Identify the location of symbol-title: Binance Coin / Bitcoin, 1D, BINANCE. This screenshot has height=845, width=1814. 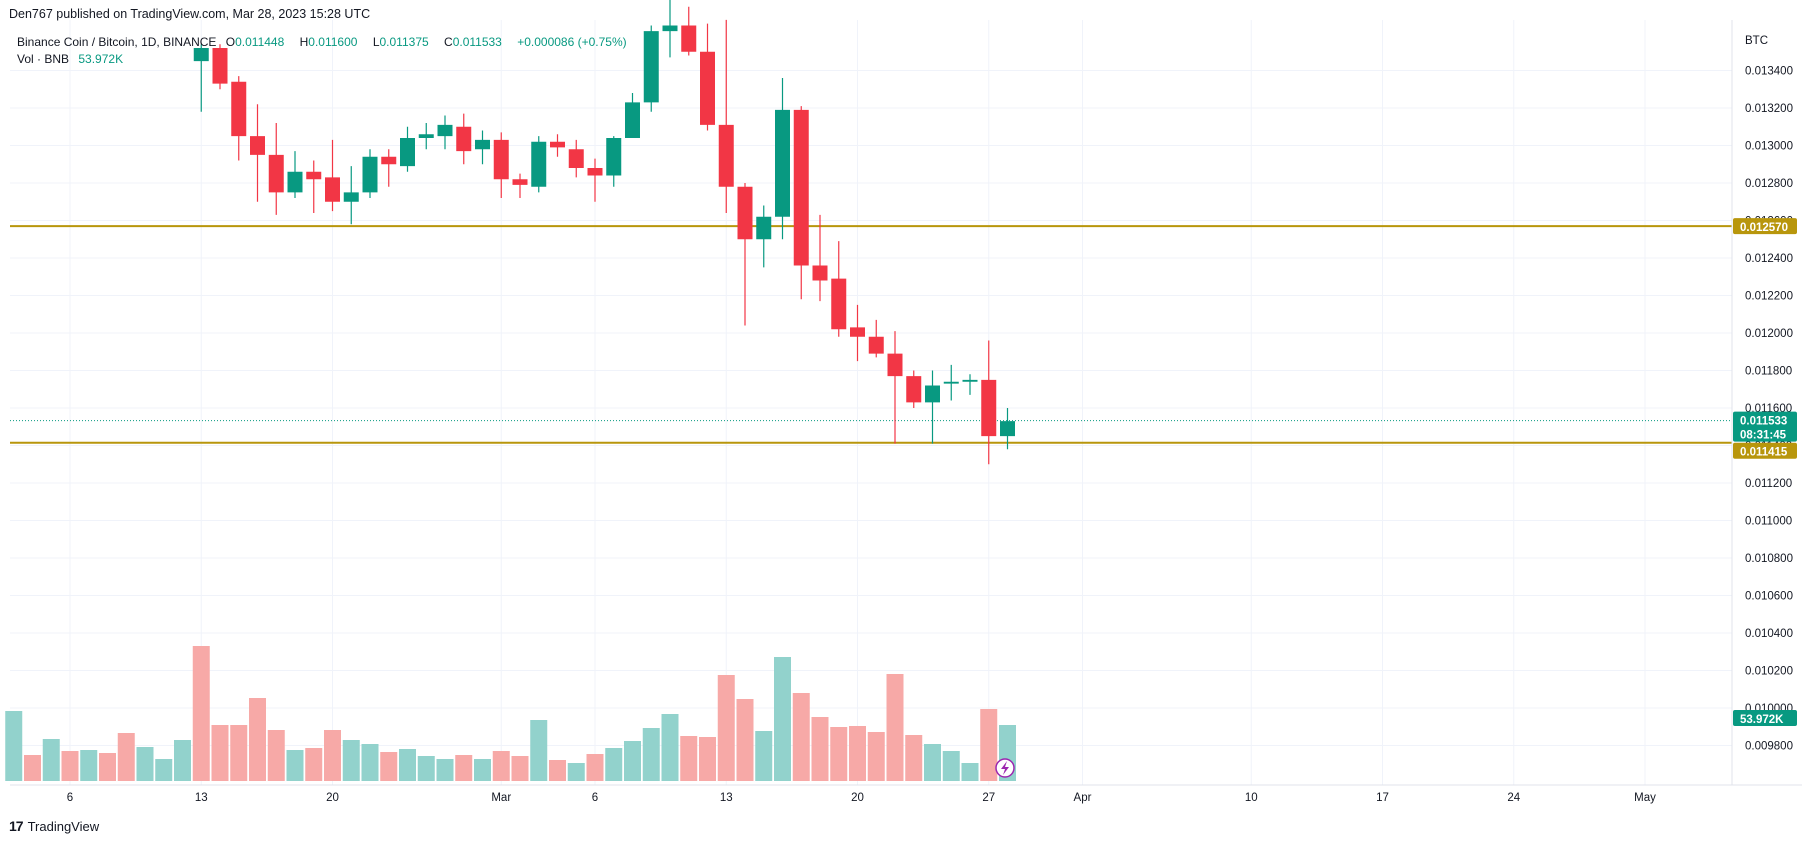
(117, 42).